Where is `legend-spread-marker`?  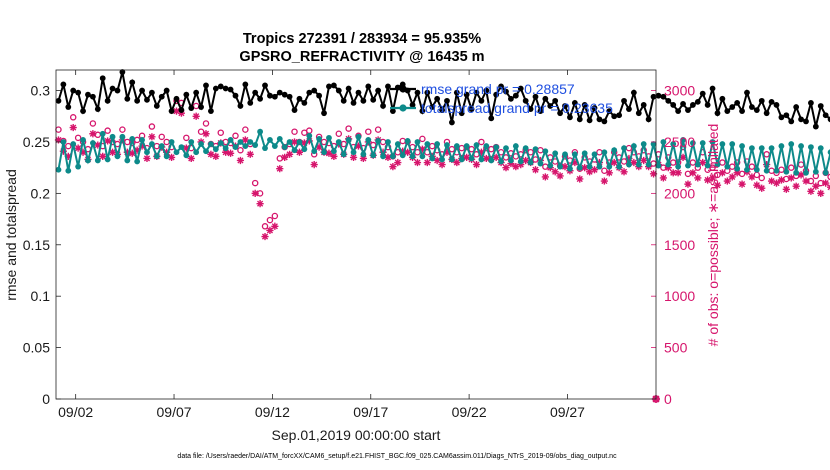 legend-spread-marker is located at coordinates (403, 108).